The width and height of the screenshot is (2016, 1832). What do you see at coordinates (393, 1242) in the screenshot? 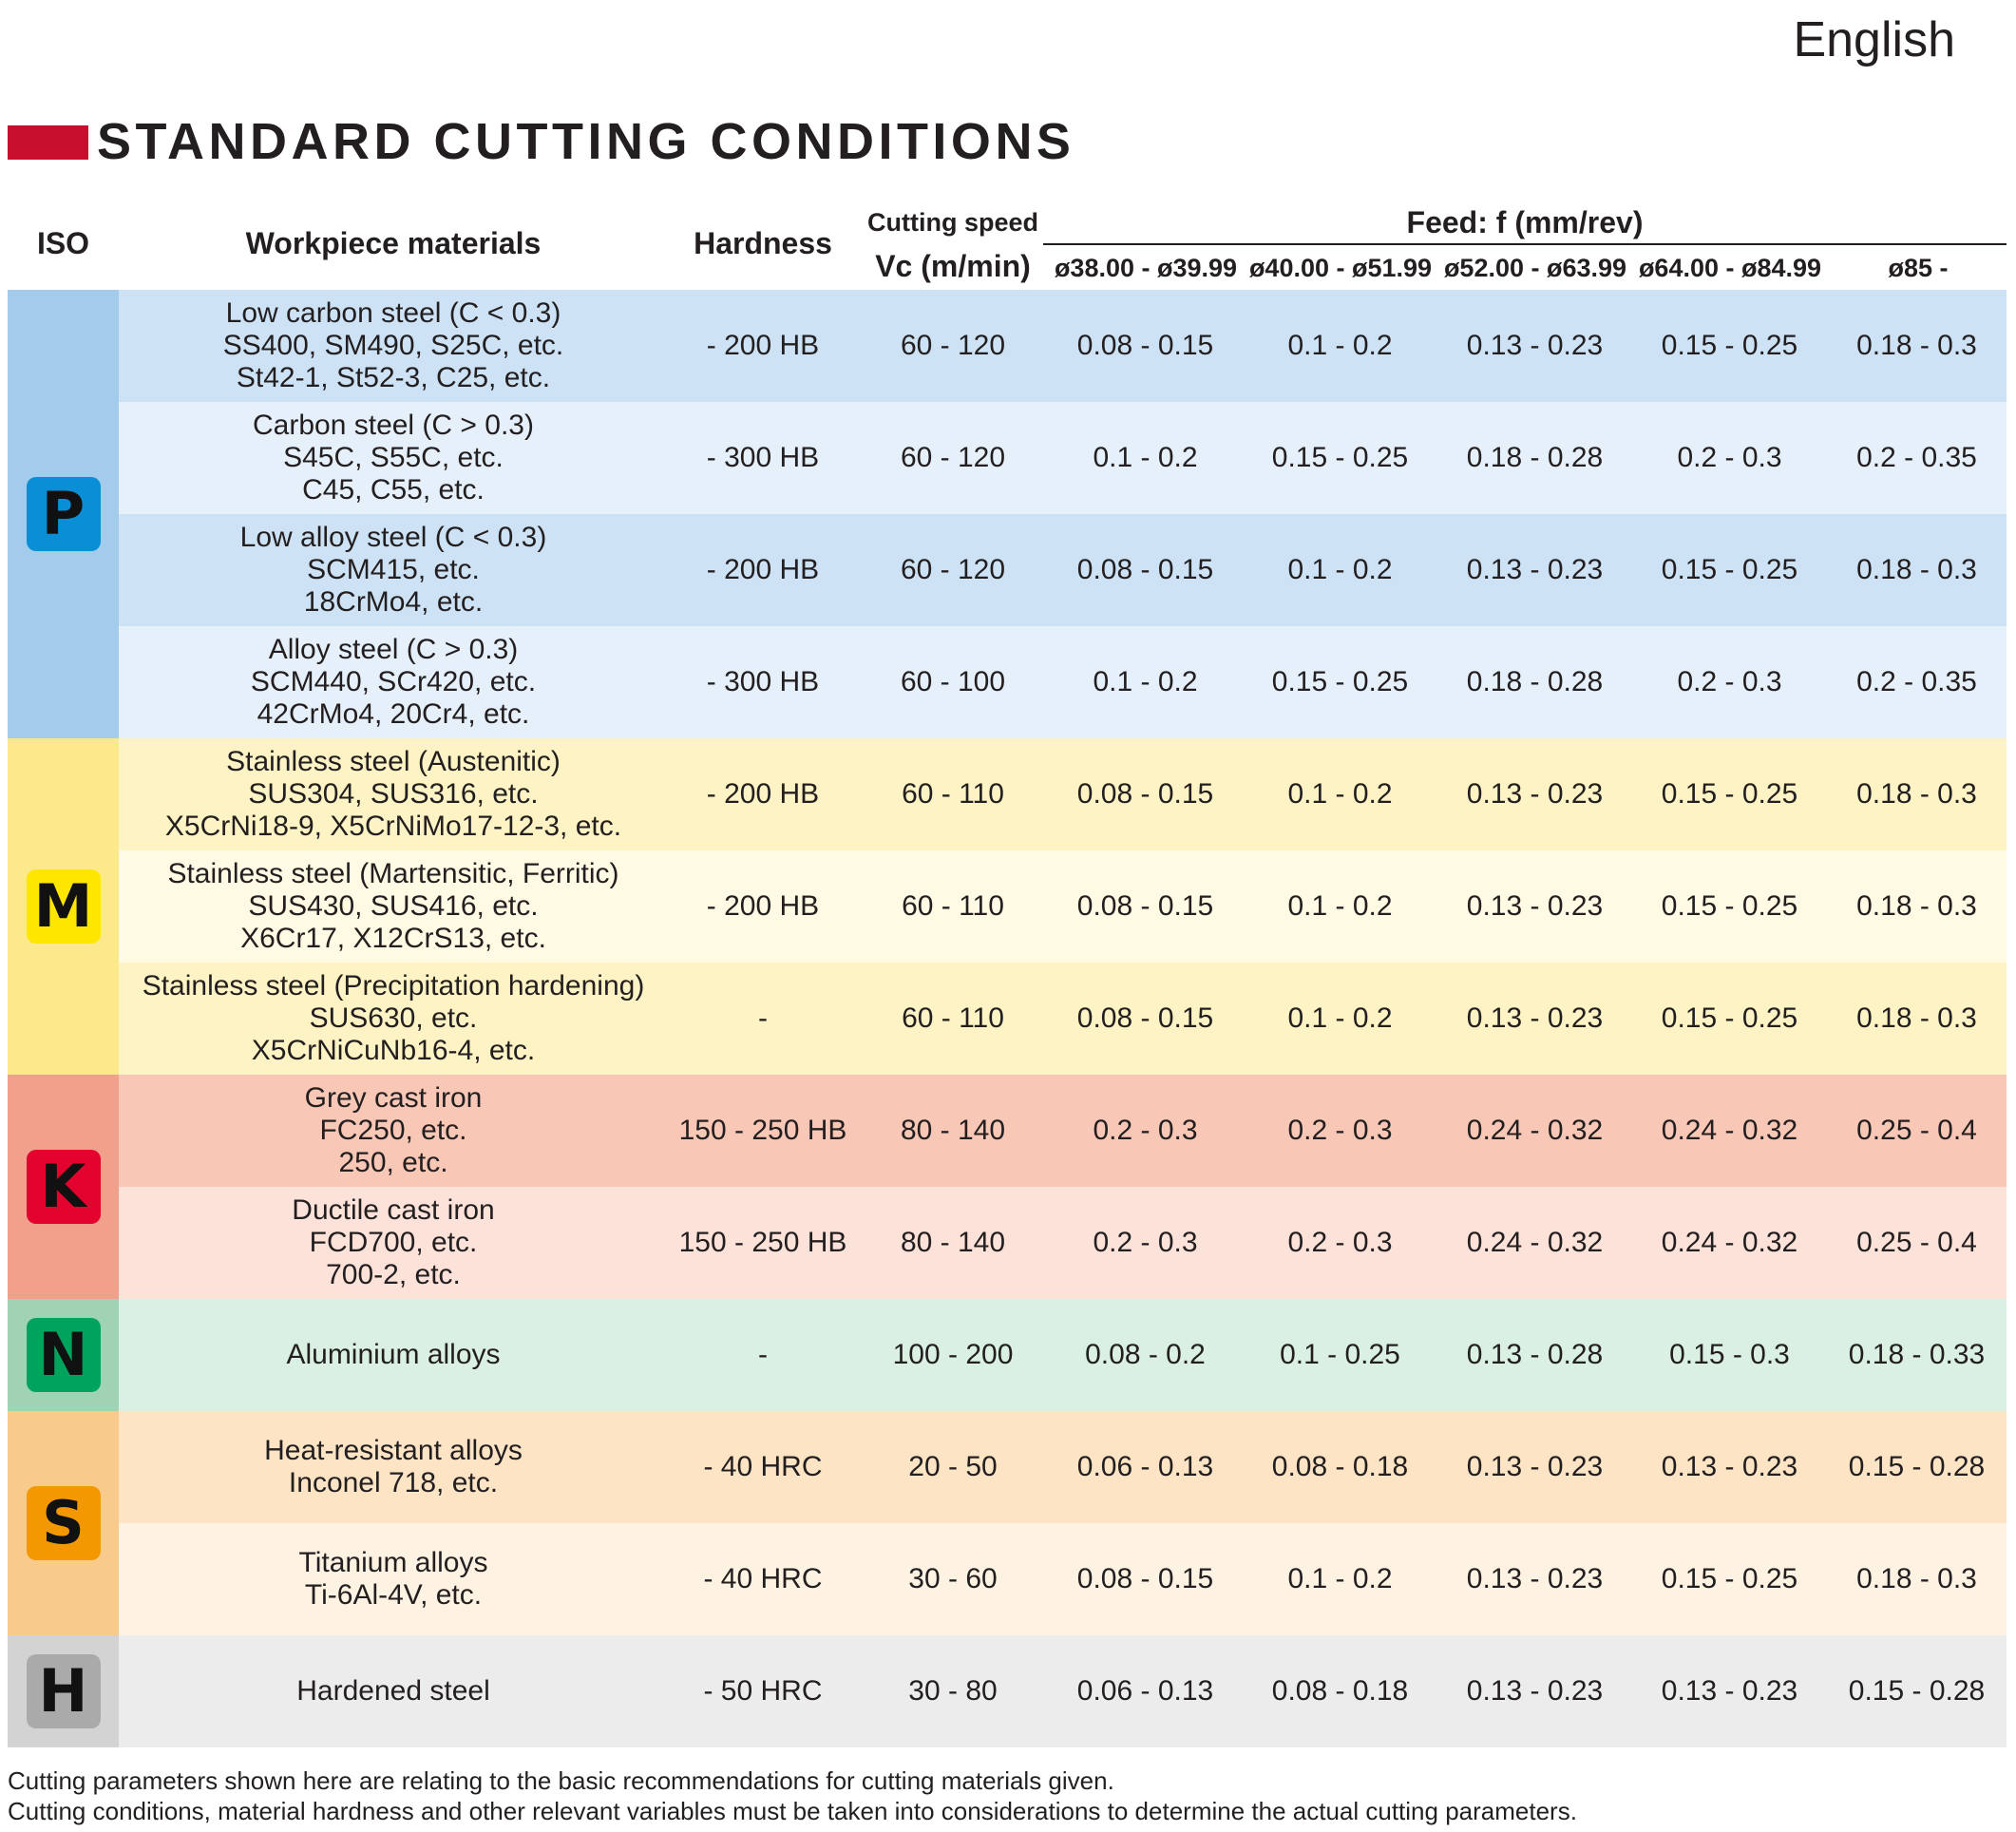
I see `material-line: FCD700, etc.` at bounding box center [393, 1242].